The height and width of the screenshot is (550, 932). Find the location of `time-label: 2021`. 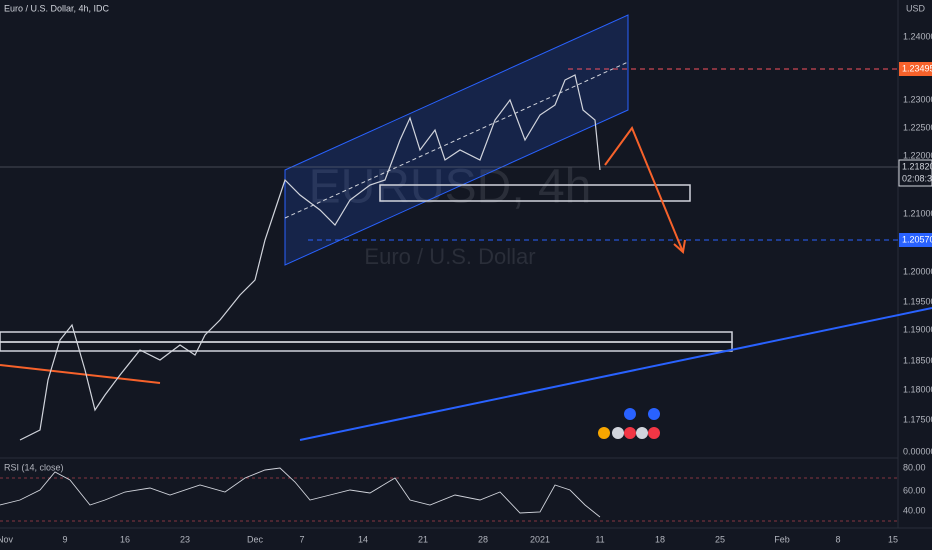

time-label: 2021 is located at coordinates (540, 539).